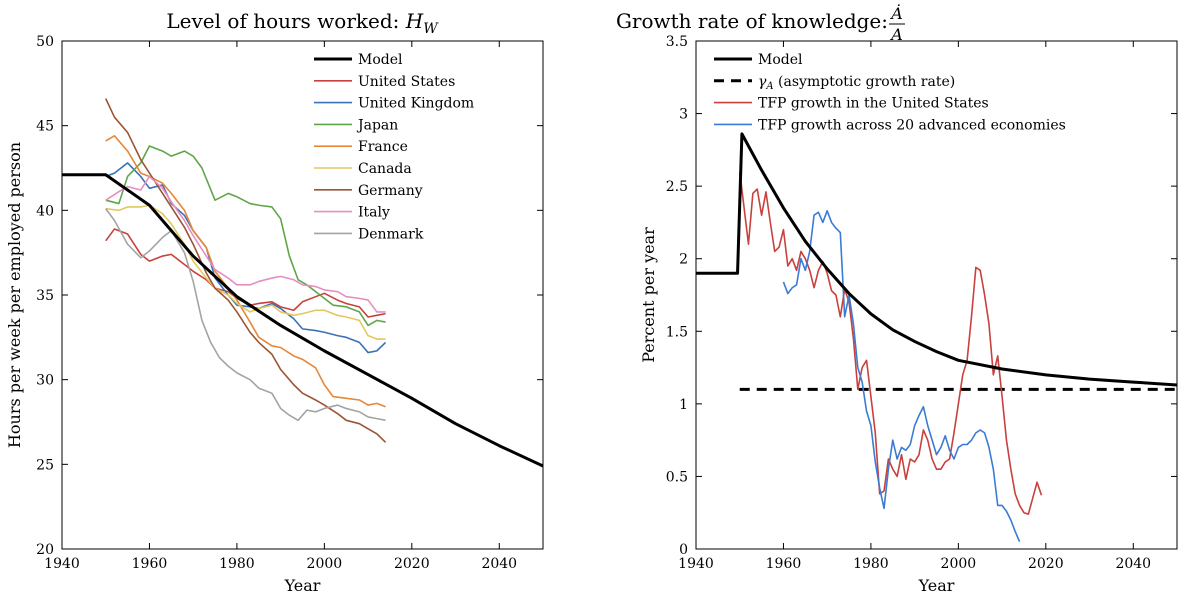 This screenshot has width=1200, height=605. Describe the element at coordinates (901, 376) in the screenshot. I see `series-line-tfp-growth-across-20-advanced-economies` at that location.